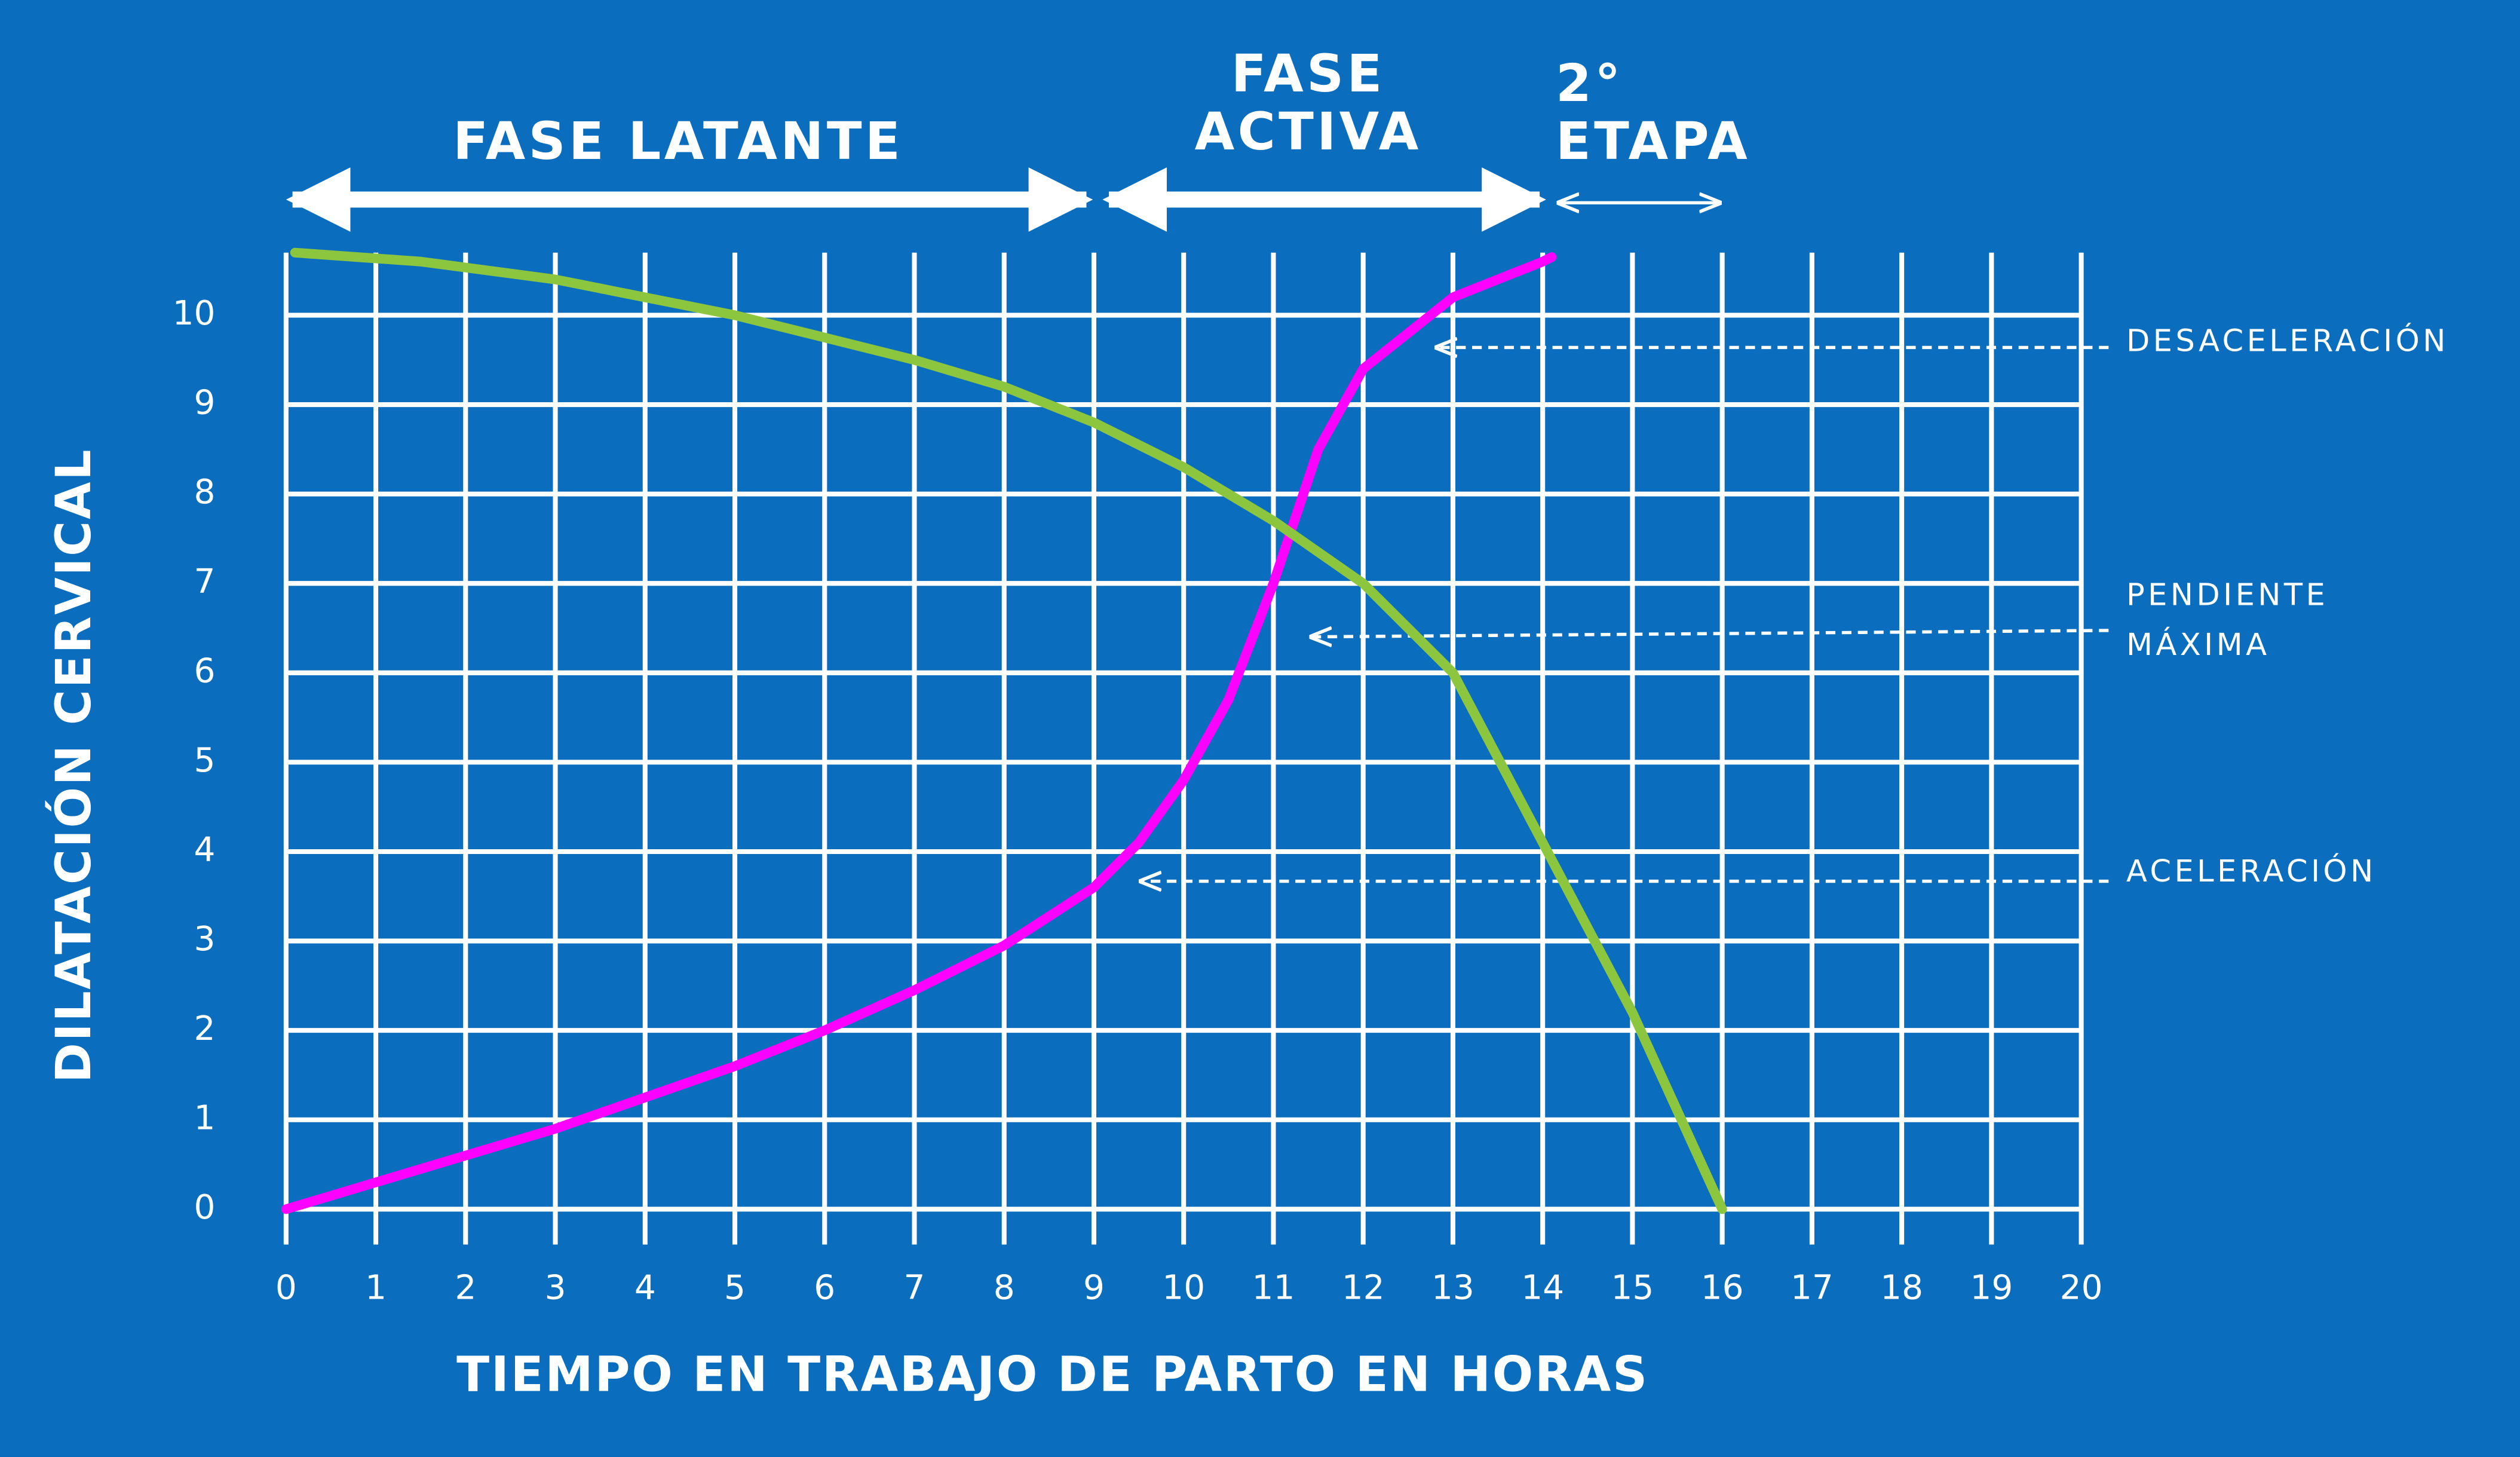 The height and width of the screenshot is (1457, 2520). Describe the element at coordinates (735, 1287) in the screenshot. I see `x-tick-label: 5` at that location.